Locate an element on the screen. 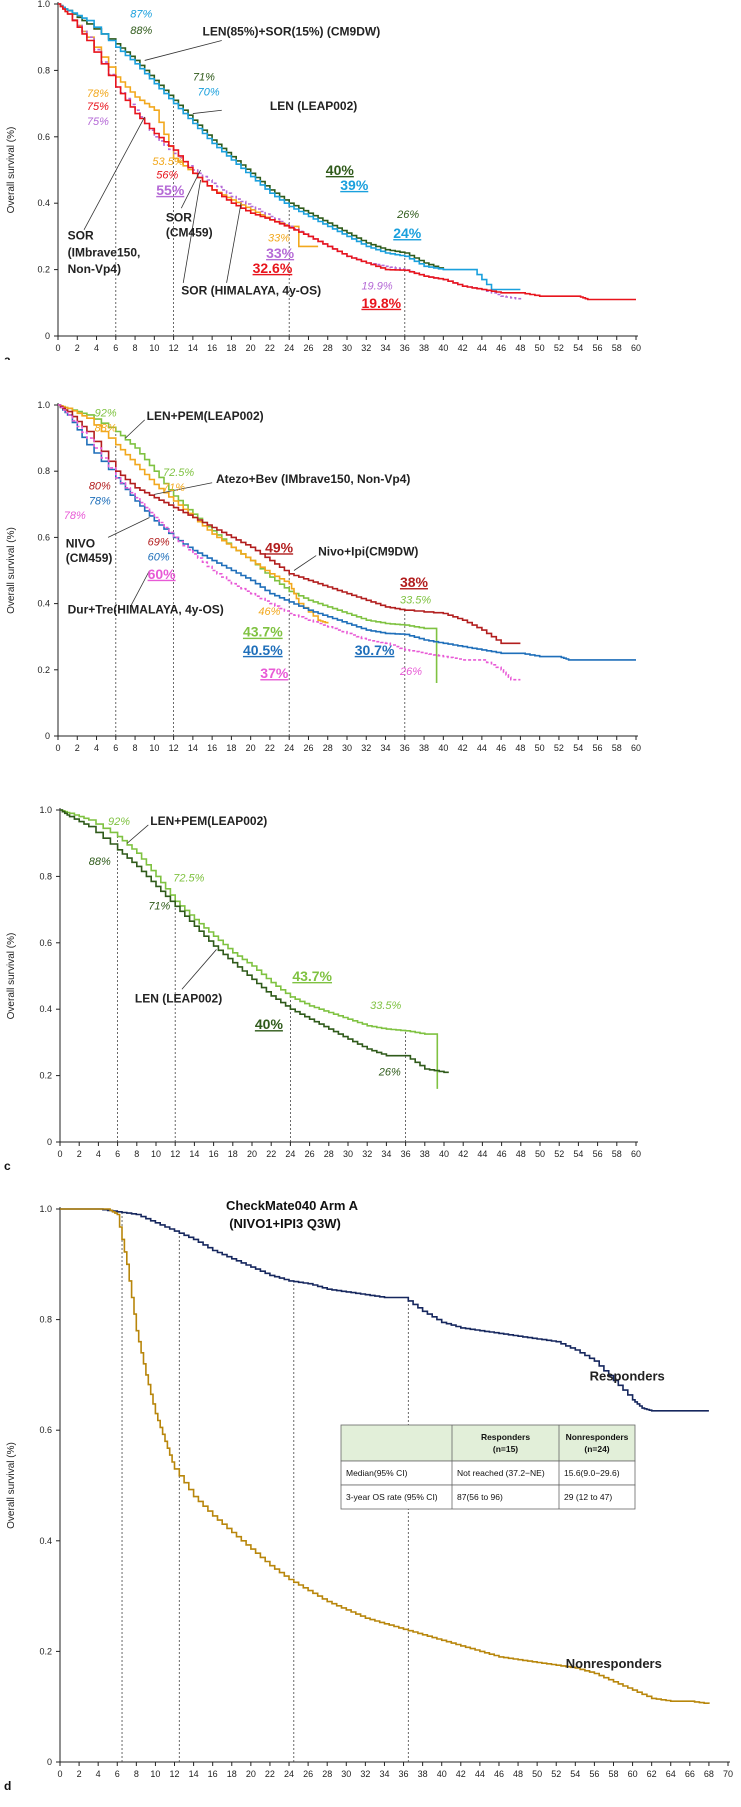 Image resolution: width=741 pixels, height=1807 pixels. data-annotation: 49% is located at coordinates (279, 547).